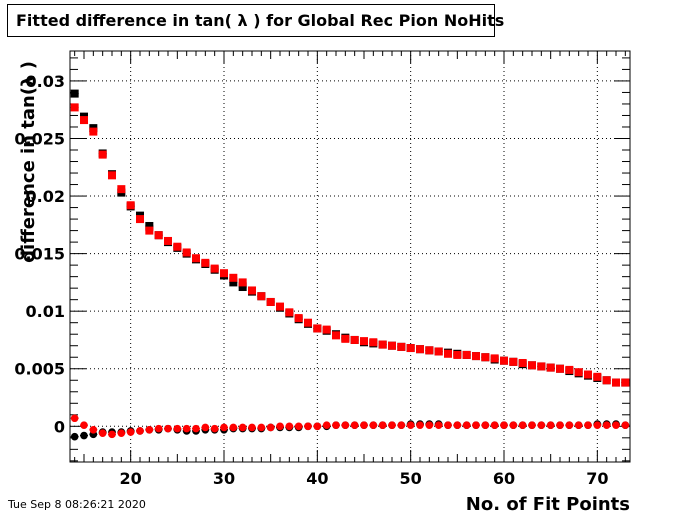  What do you see at coordinates (504, 478) in the screenshot?
I see `x-tick-label: 60` at bounding box center [504, 478].